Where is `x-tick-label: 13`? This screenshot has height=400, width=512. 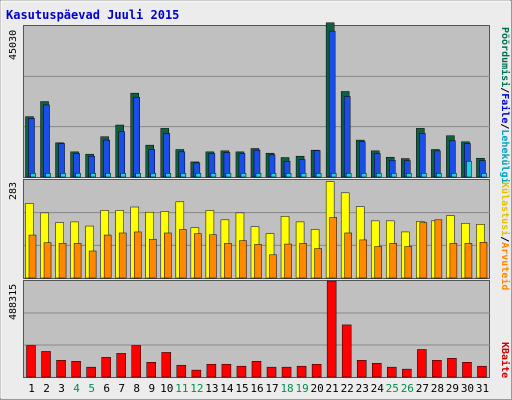 x-tick-label: 13 is located at coordinates (211, 388).